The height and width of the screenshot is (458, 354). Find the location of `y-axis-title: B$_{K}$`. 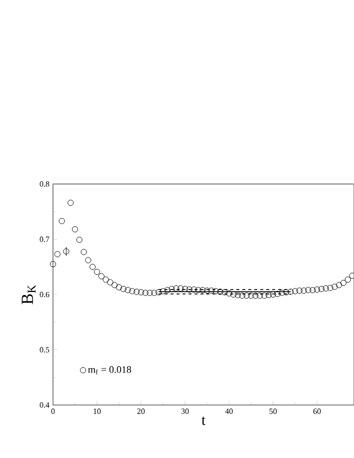

y-axis-title: B$_{K}$ is located at coordinates (29, 294).